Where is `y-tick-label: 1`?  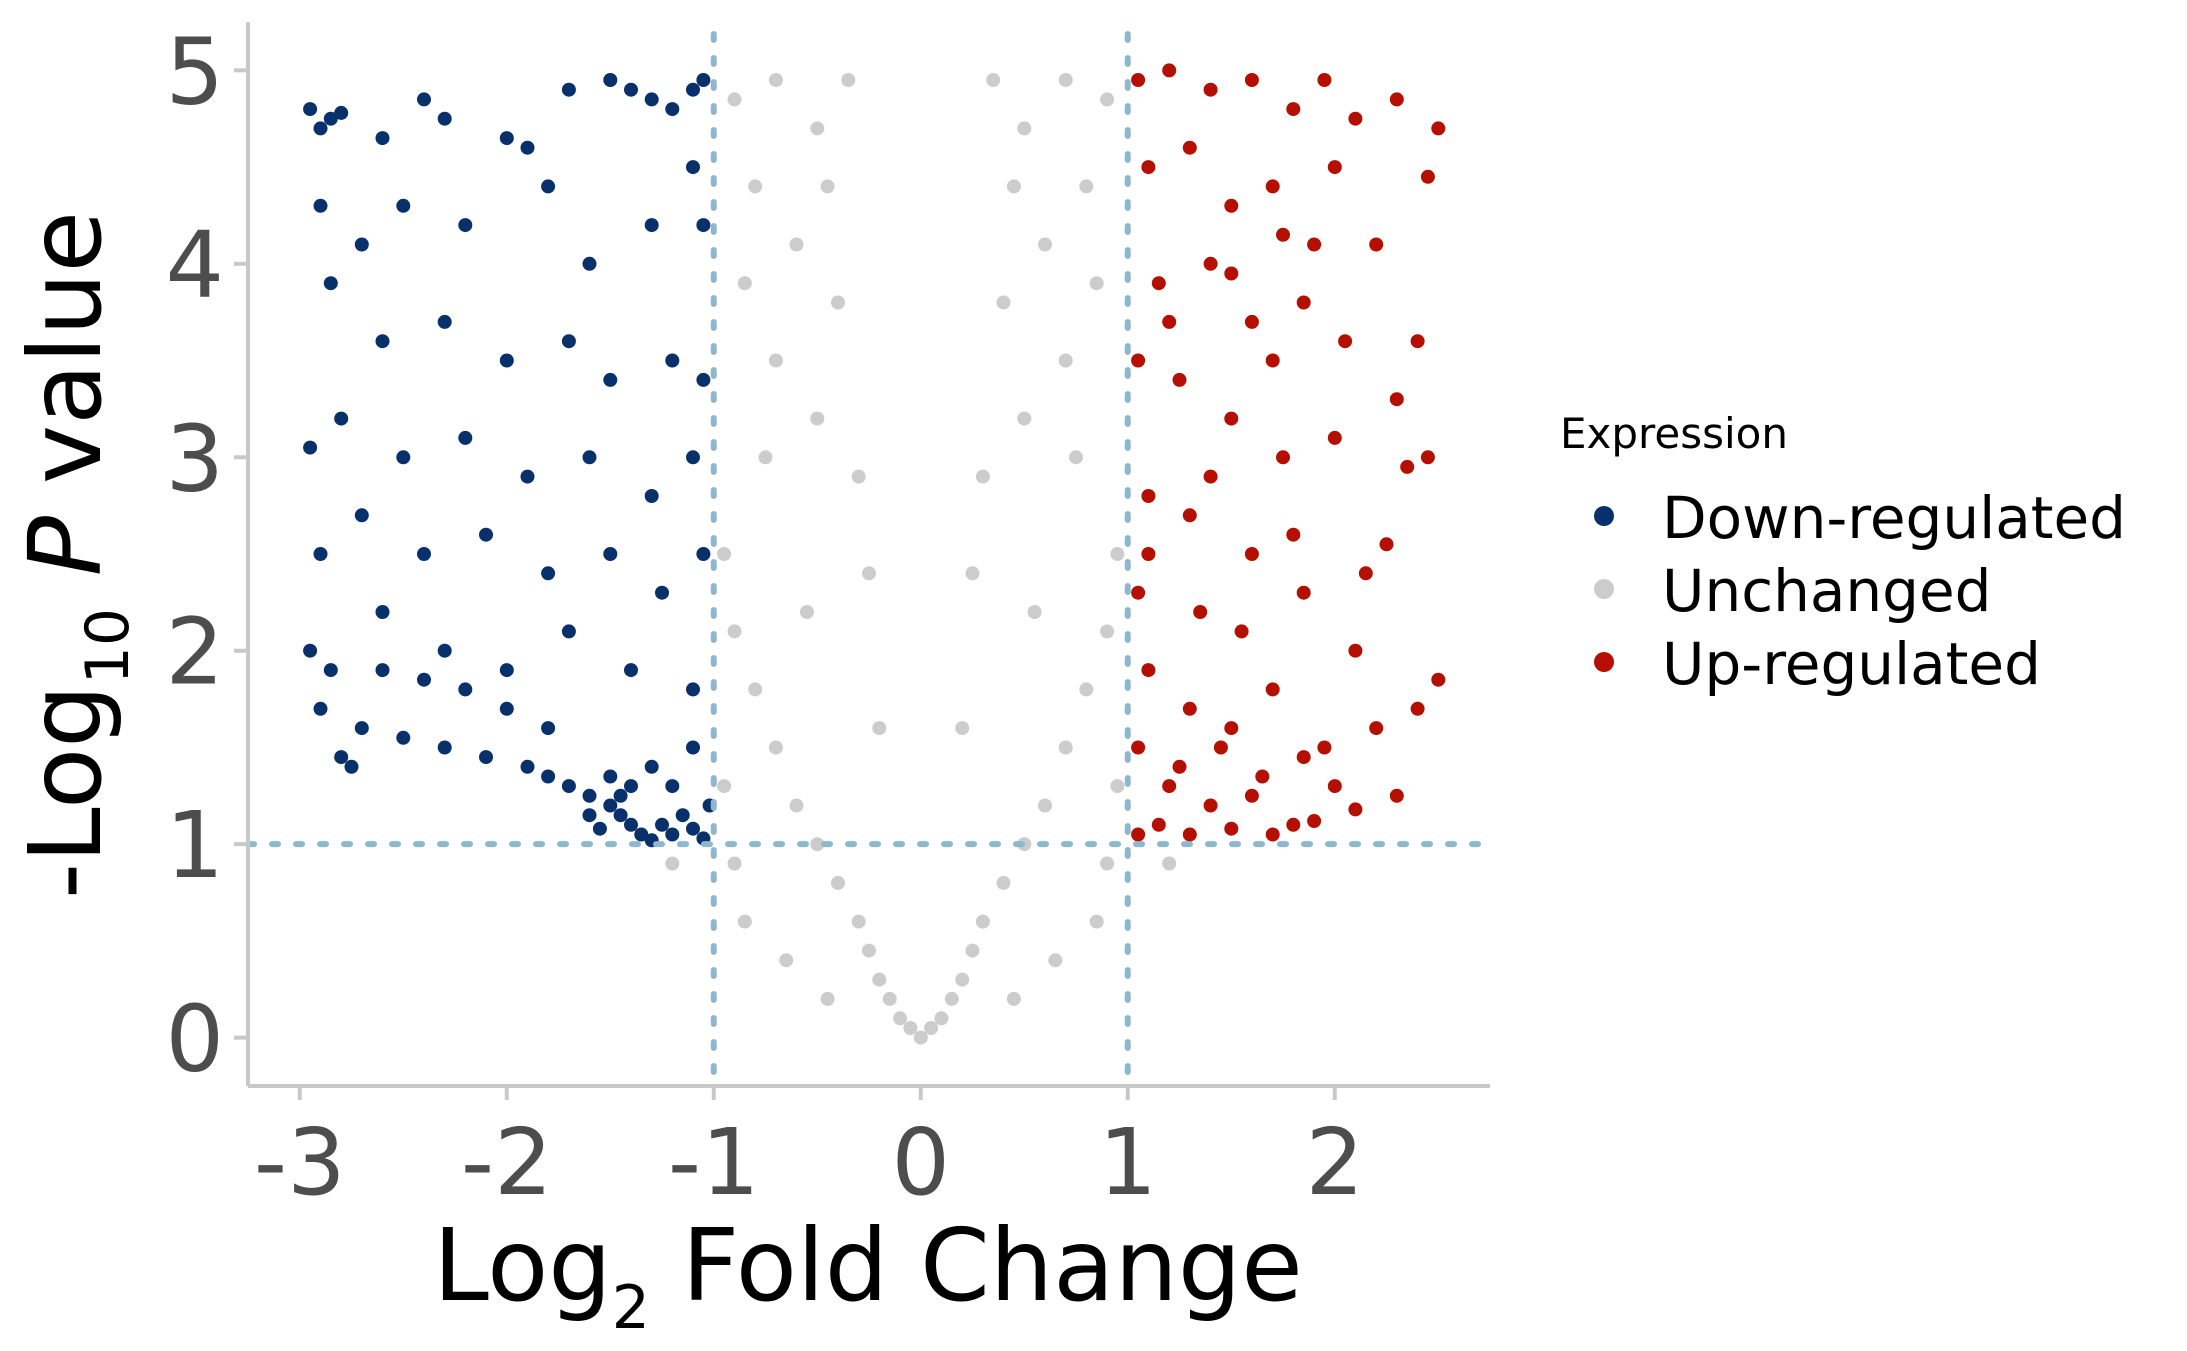
y-tick-label: 1 is located at coordinates (194, 845).